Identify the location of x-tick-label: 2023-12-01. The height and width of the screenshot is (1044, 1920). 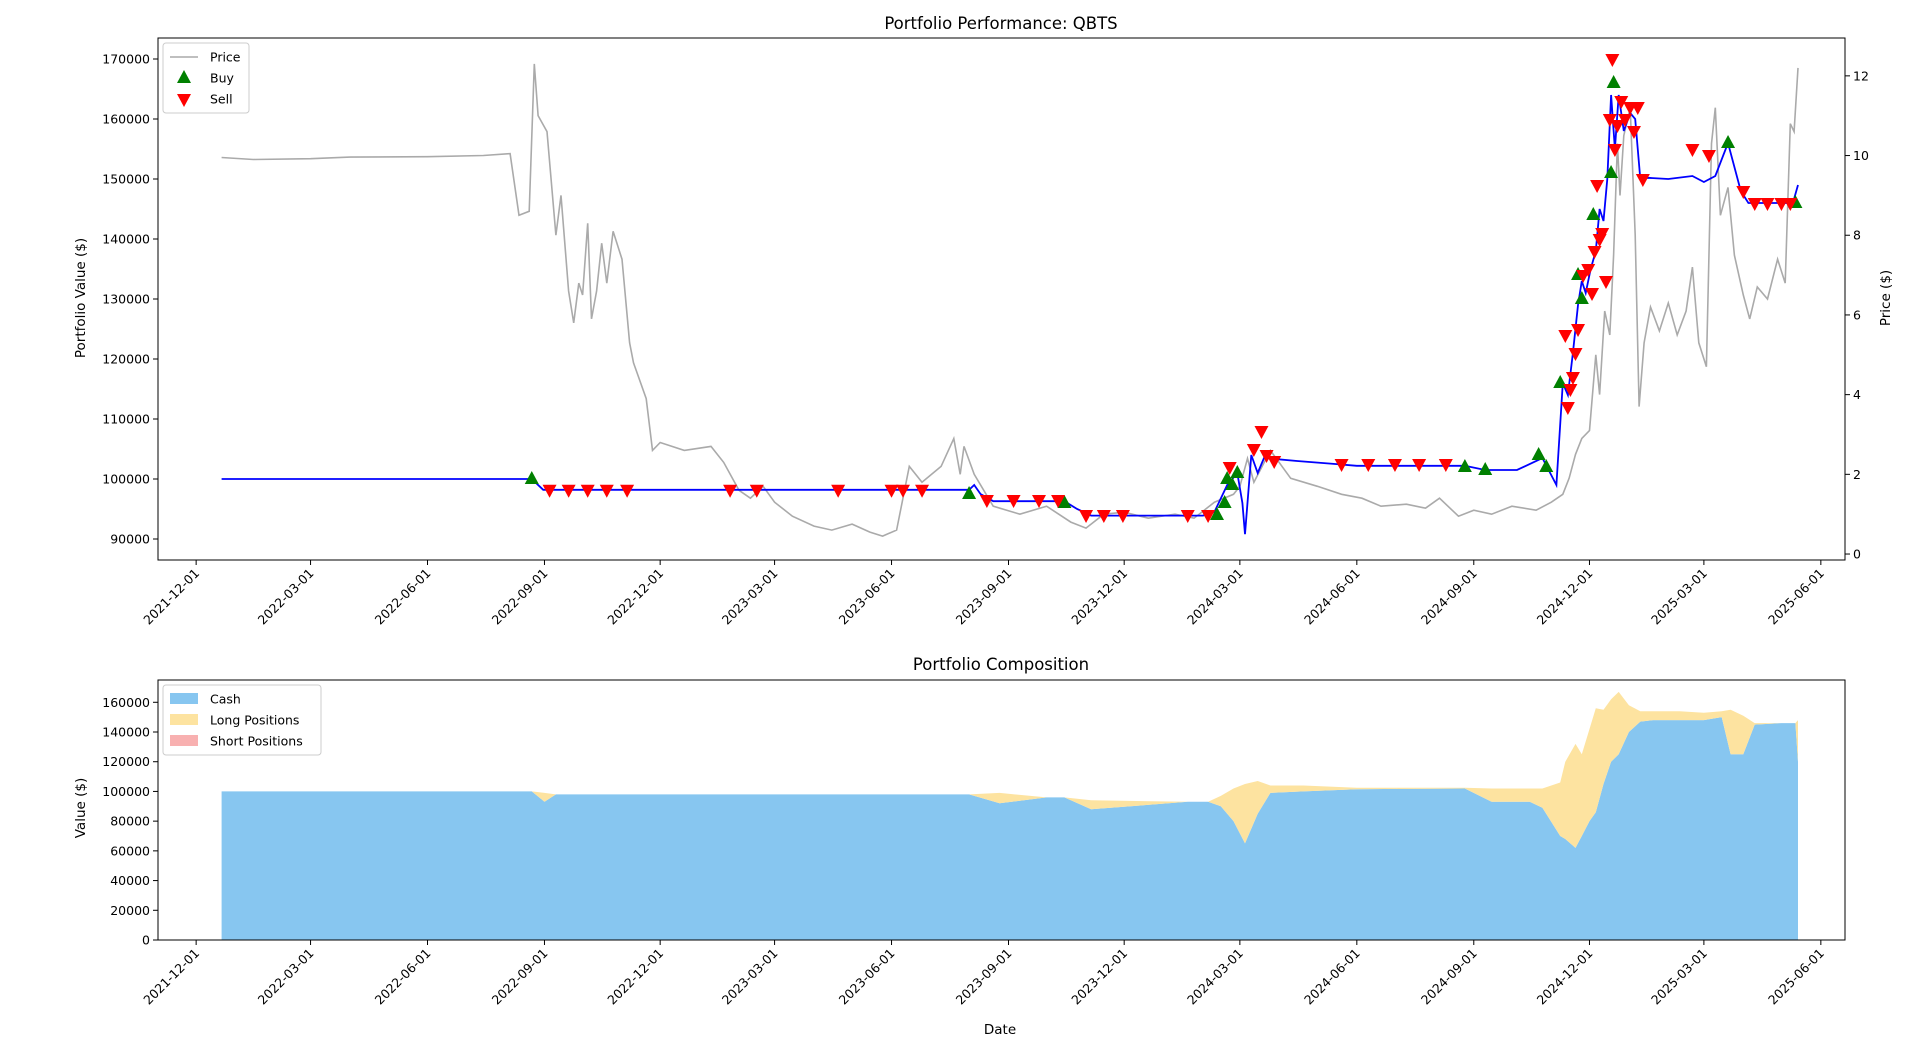
(1099, 977).